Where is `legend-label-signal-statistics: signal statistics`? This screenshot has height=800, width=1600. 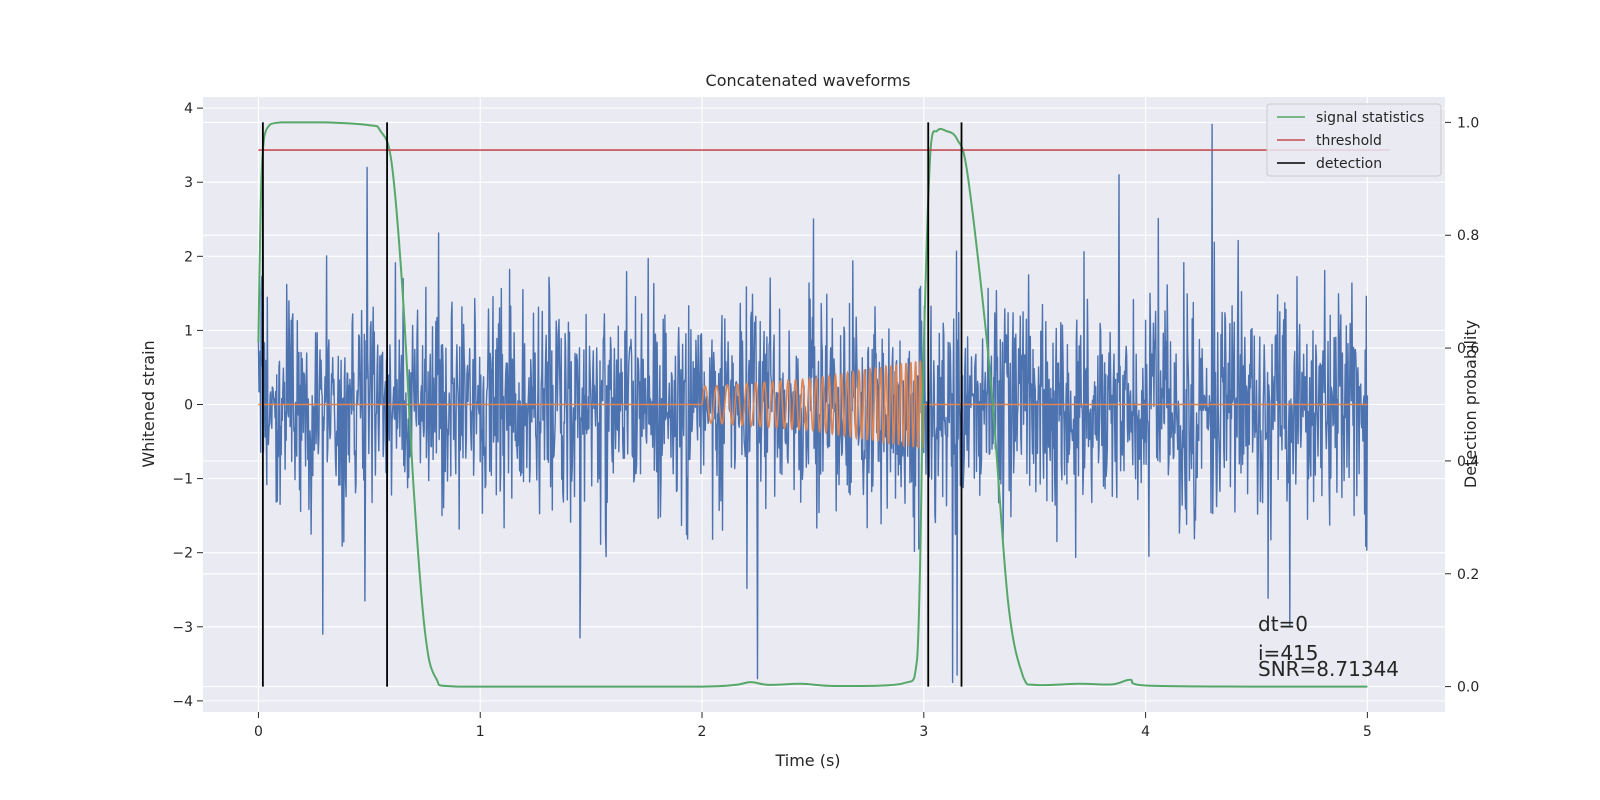
legend-label-signal-statistics: signal statistics is located at coordinates (1370, 118).